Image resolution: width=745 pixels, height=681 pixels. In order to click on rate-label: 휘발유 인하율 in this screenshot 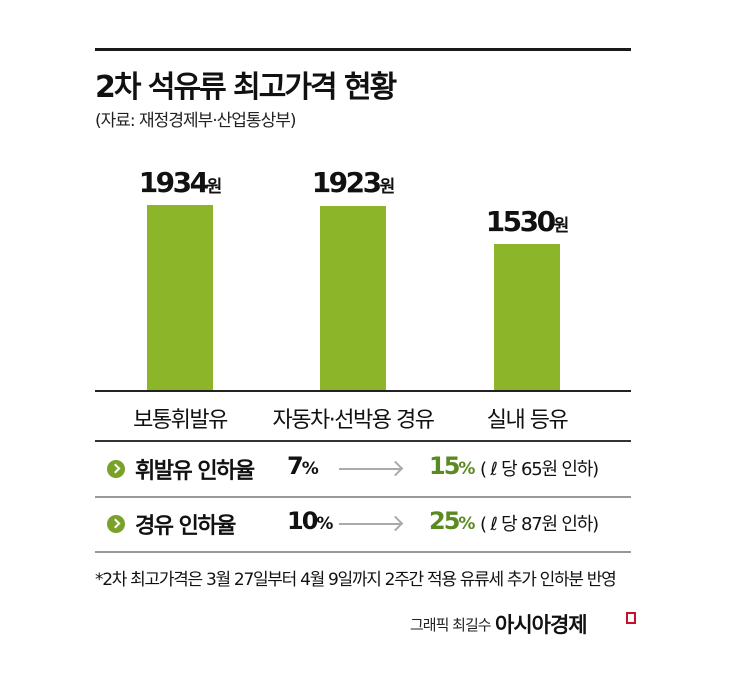, I will do `click(195, 471)`.